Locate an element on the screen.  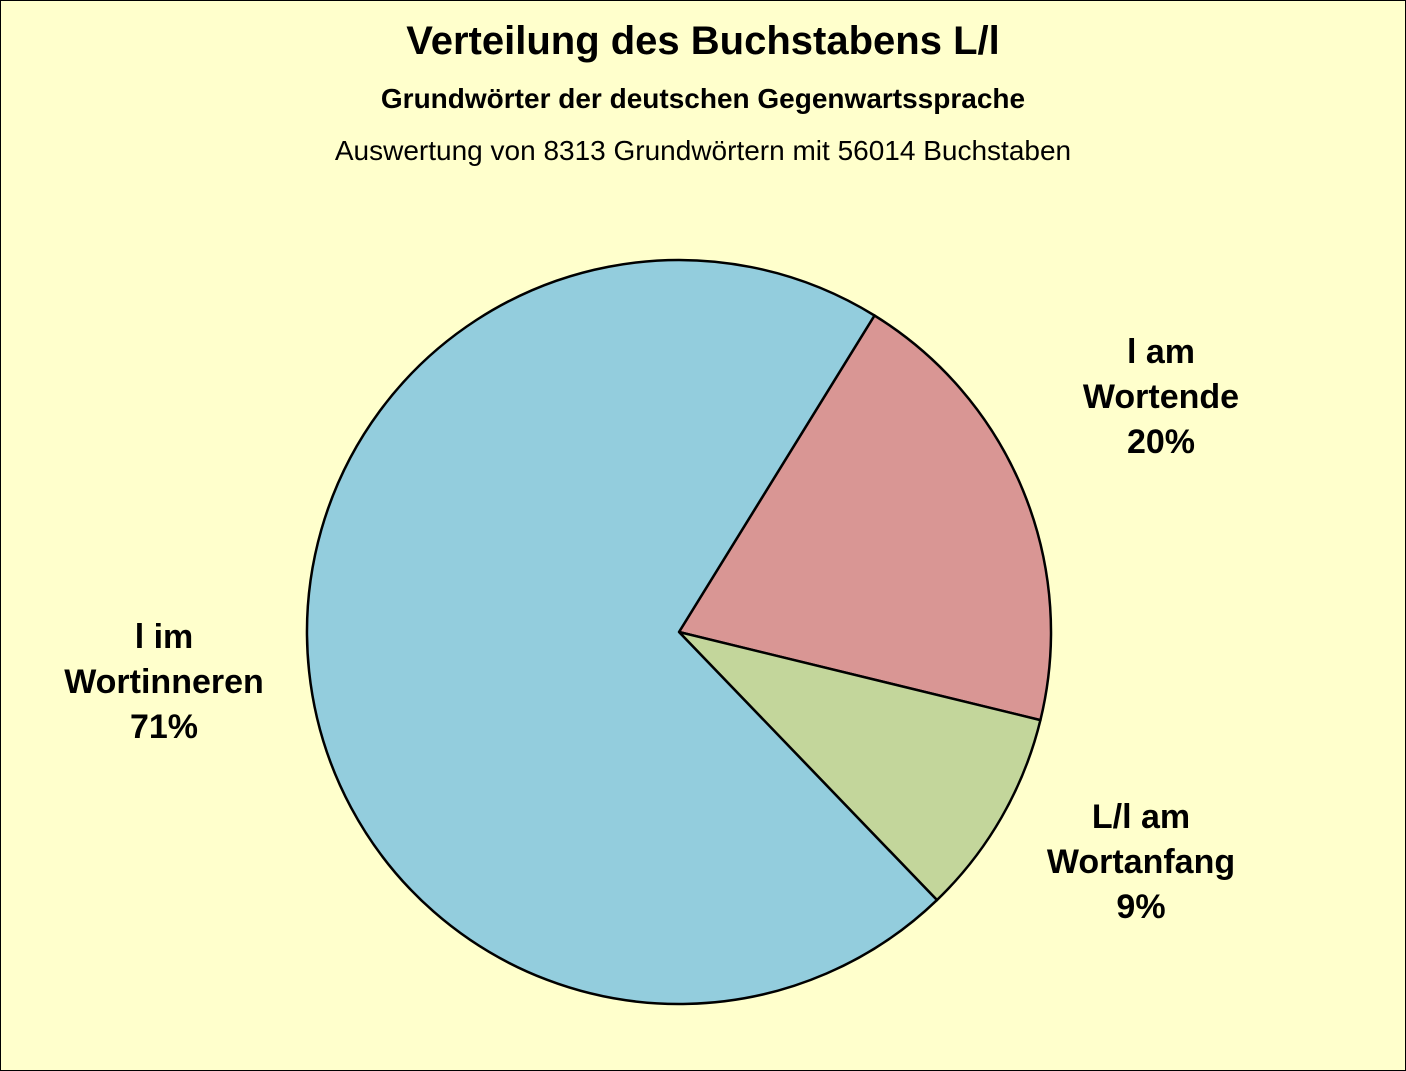
slice-wortende is located at coordinates (865, 518).